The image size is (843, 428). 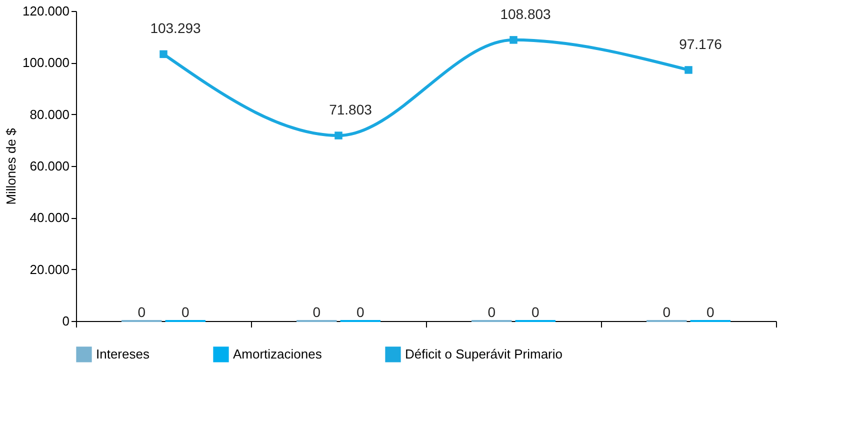 I want to click on y-tick-label: 60.000, so click(x=50, y=166).